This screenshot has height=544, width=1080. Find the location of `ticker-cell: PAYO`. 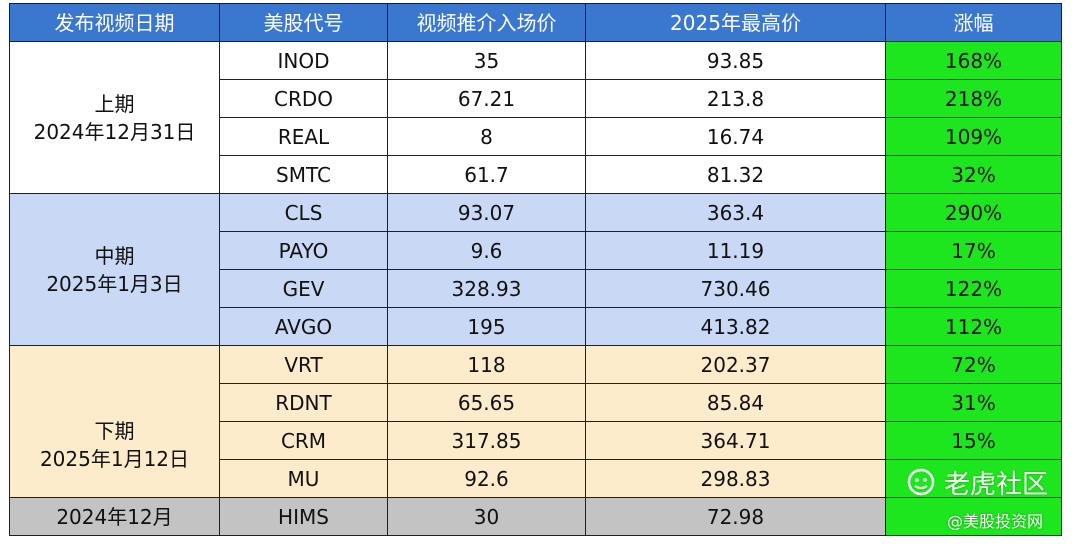

ticker-cell: PAYO is located at coordinates (303, 250).